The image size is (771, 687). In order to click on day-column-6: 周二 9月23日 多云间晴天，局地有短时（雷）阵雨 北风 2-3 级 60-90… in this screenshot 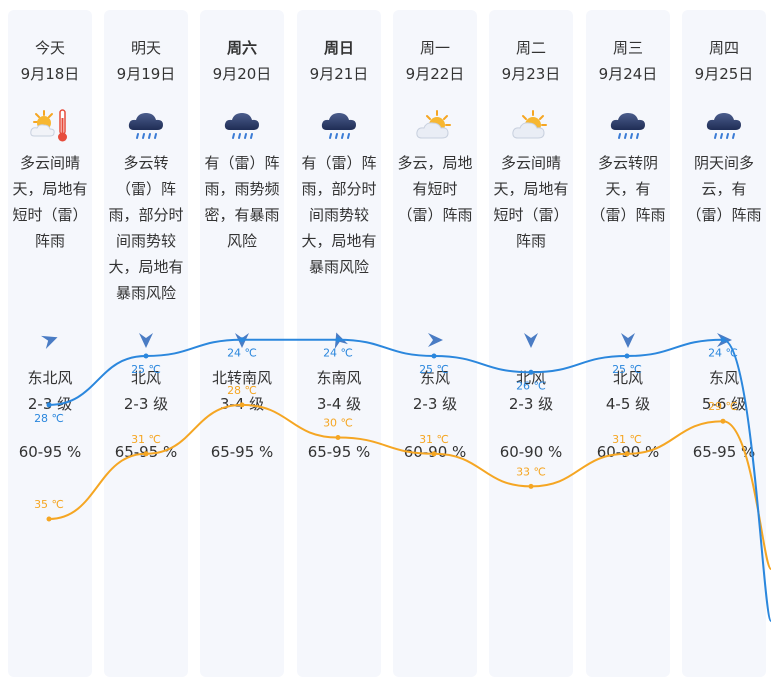, I will do `click(531, 343)`.